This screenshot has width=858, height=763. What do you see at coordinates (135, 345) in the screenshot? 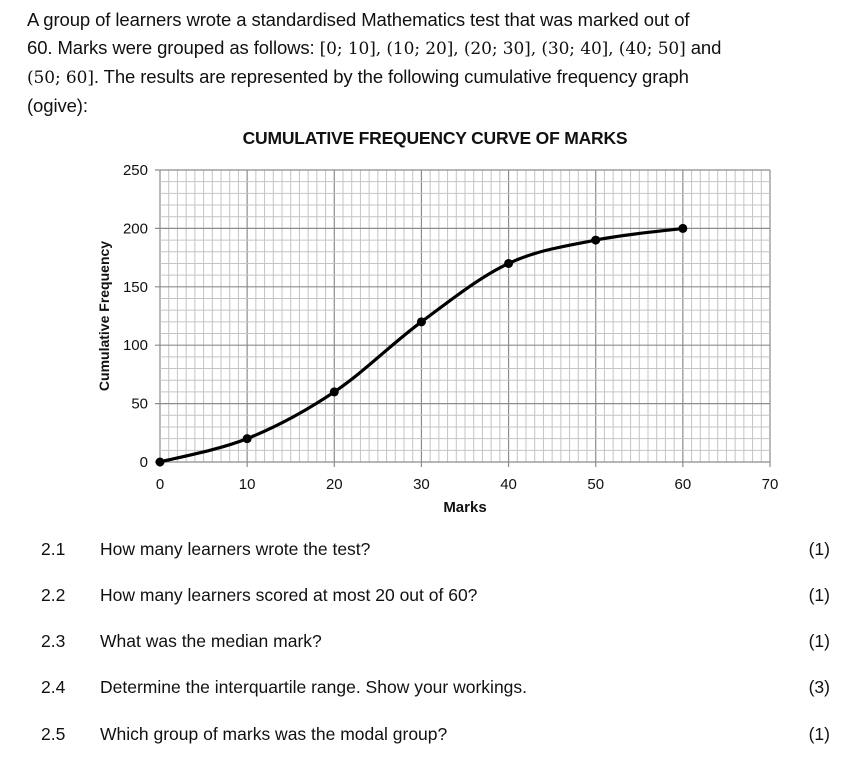
I see `y-tick-label: 100` at bounding box center [135, 345].